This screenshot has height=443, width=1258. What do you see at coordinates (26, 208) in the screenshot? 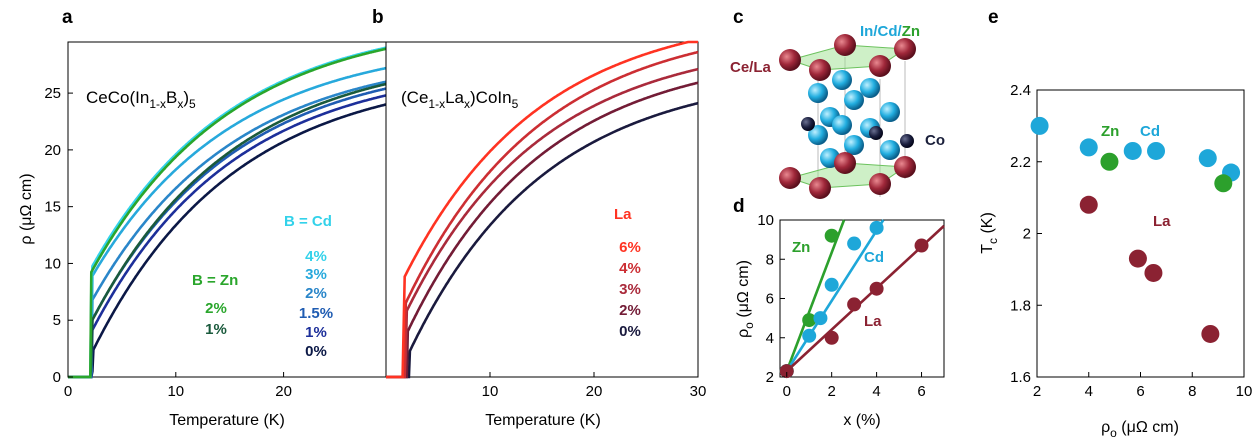
I see `panel-a-ylabel: ρ (μΩ cm)` at bounding box center [26, 208].